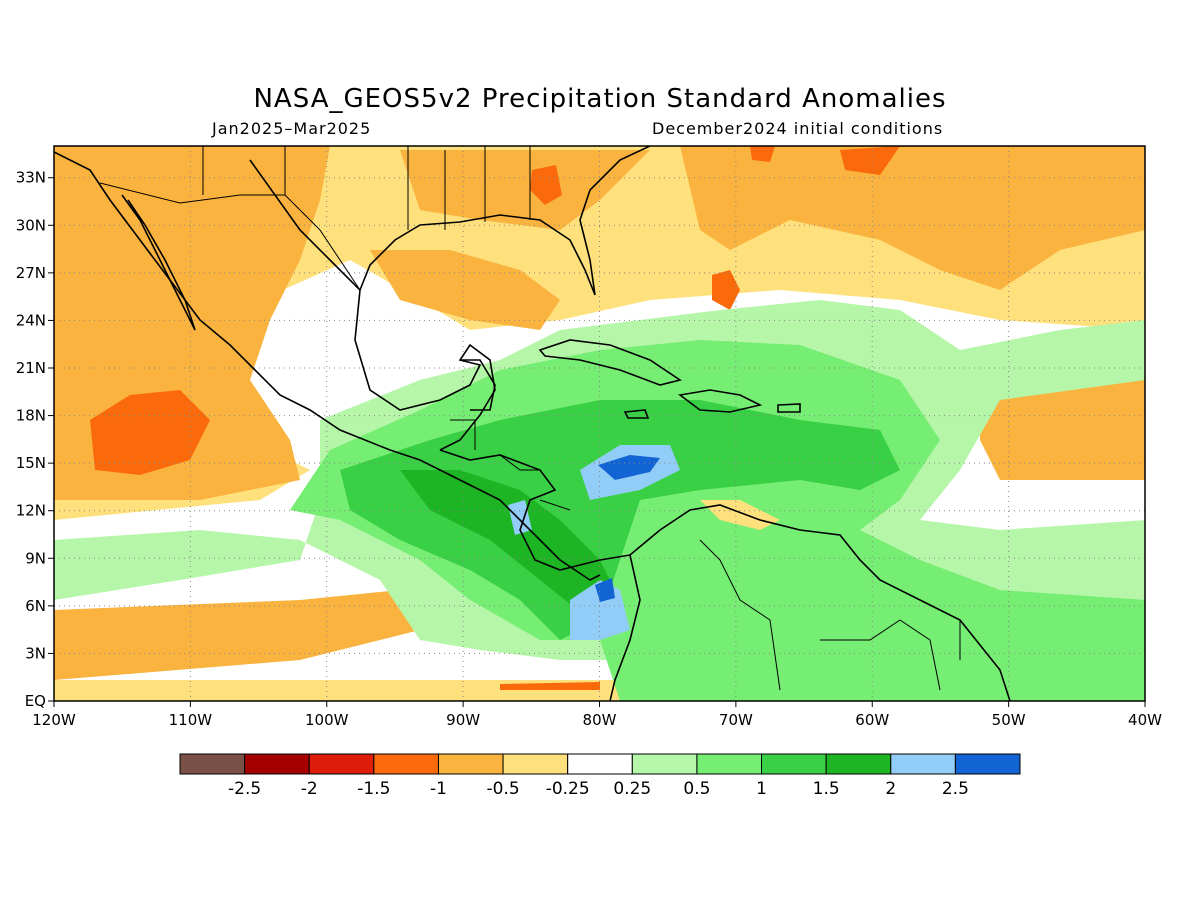 The height and width of the screenshot is (900, 1200). I want to click on coastline-south-america-west, so click(625, 628).